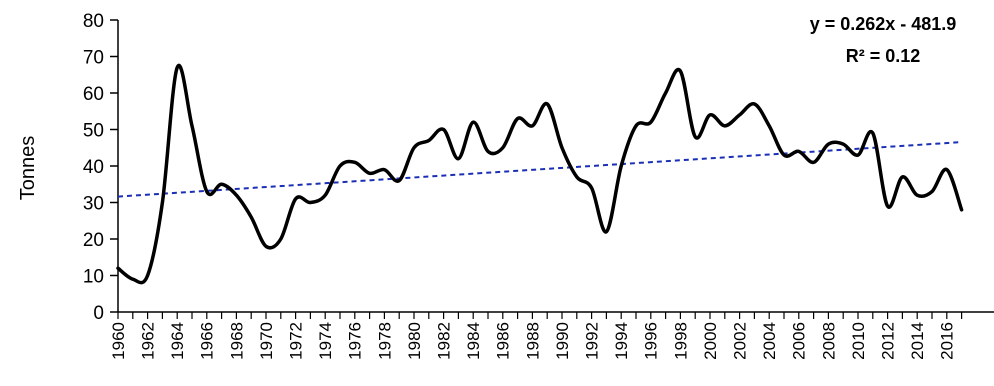 This screenshot has width=994, height=386. I want to click on x-tick-label: 1988, so click(532, 341).